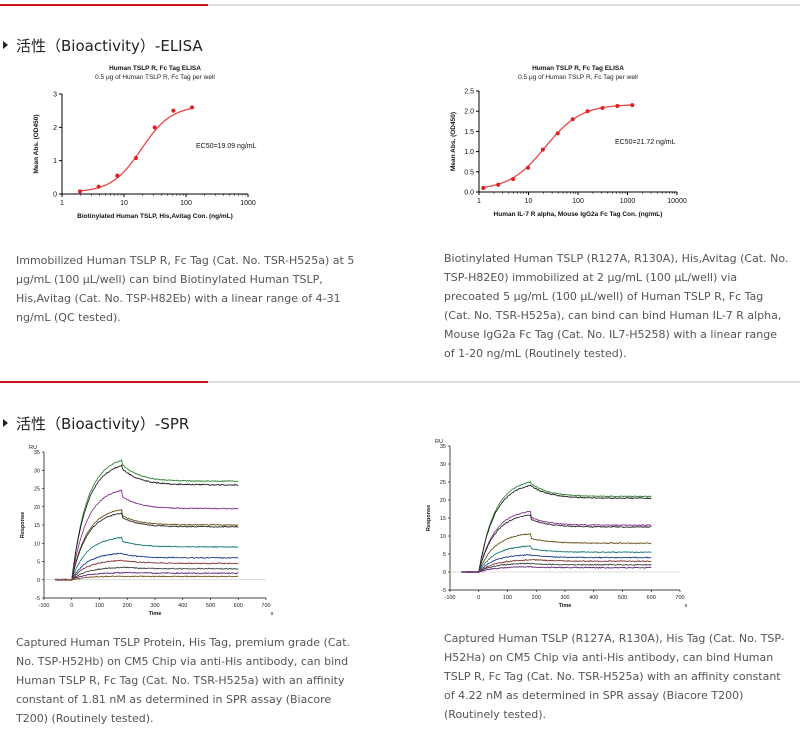  Describe the element at coordinates (37, 508) in the screenshot. I see `y-tick-label: 20` at that location.